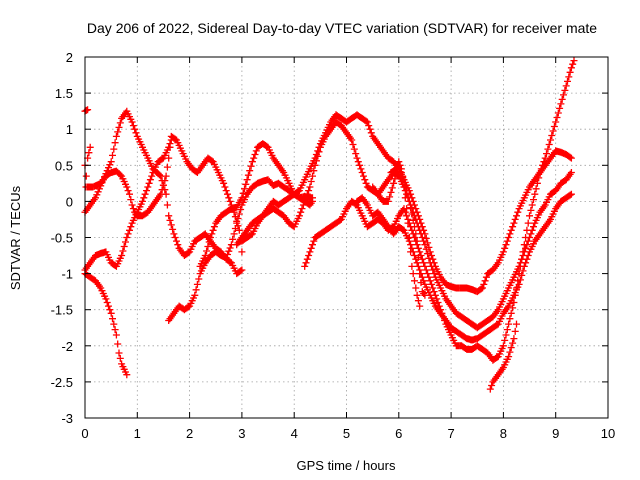  I want to click on x-tick-label: 9, so click(555, 433).